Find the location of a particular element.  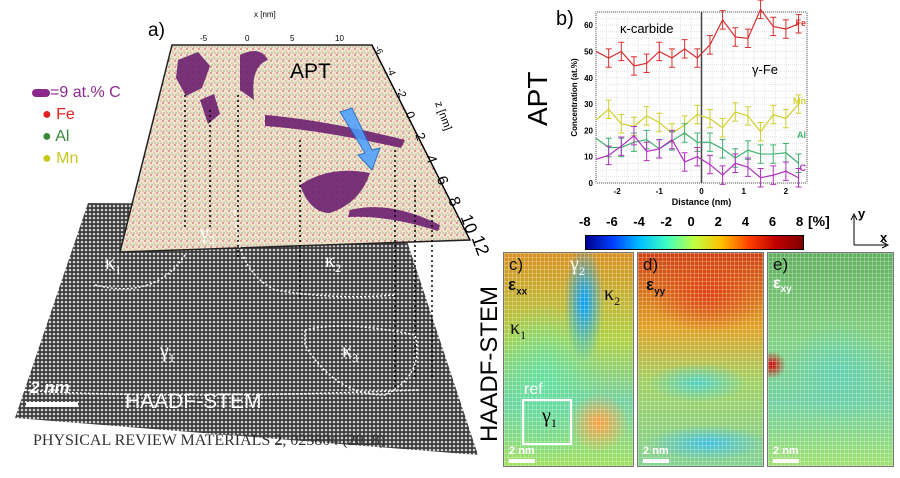

colorbar-tick: 4 is located at coordinates (745, 221).